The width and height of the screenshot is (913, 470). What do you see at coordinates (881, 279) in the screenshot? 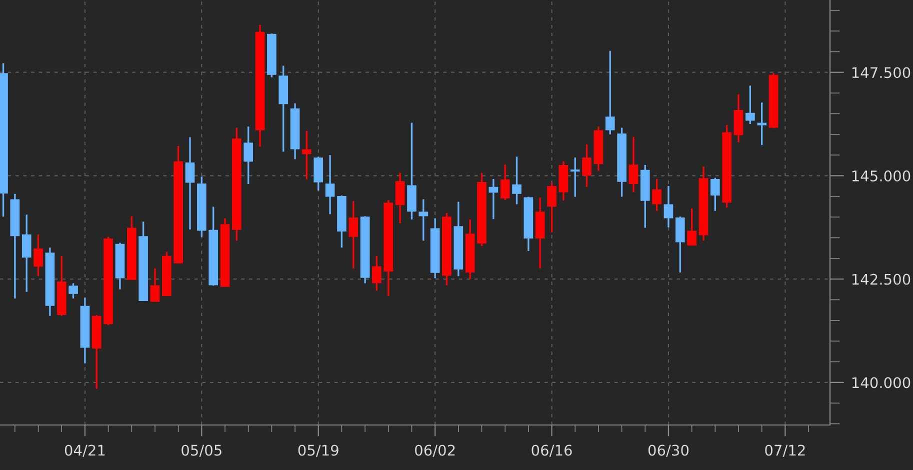
I see `y-tick-label: 142.500` at bounding box center [881, 279].